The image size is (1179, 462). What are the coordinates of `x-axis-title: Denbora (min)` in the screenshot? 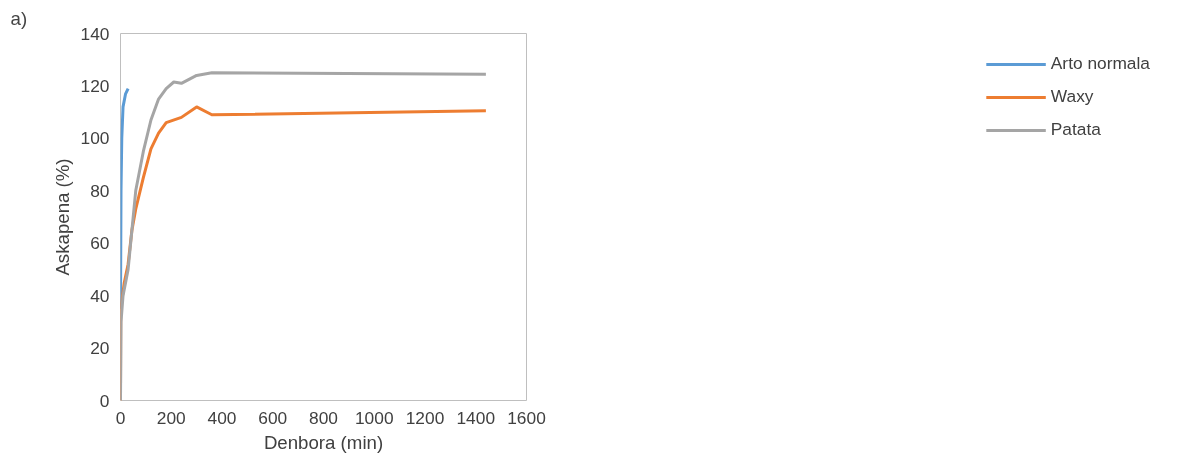 It's located at (323, 442).